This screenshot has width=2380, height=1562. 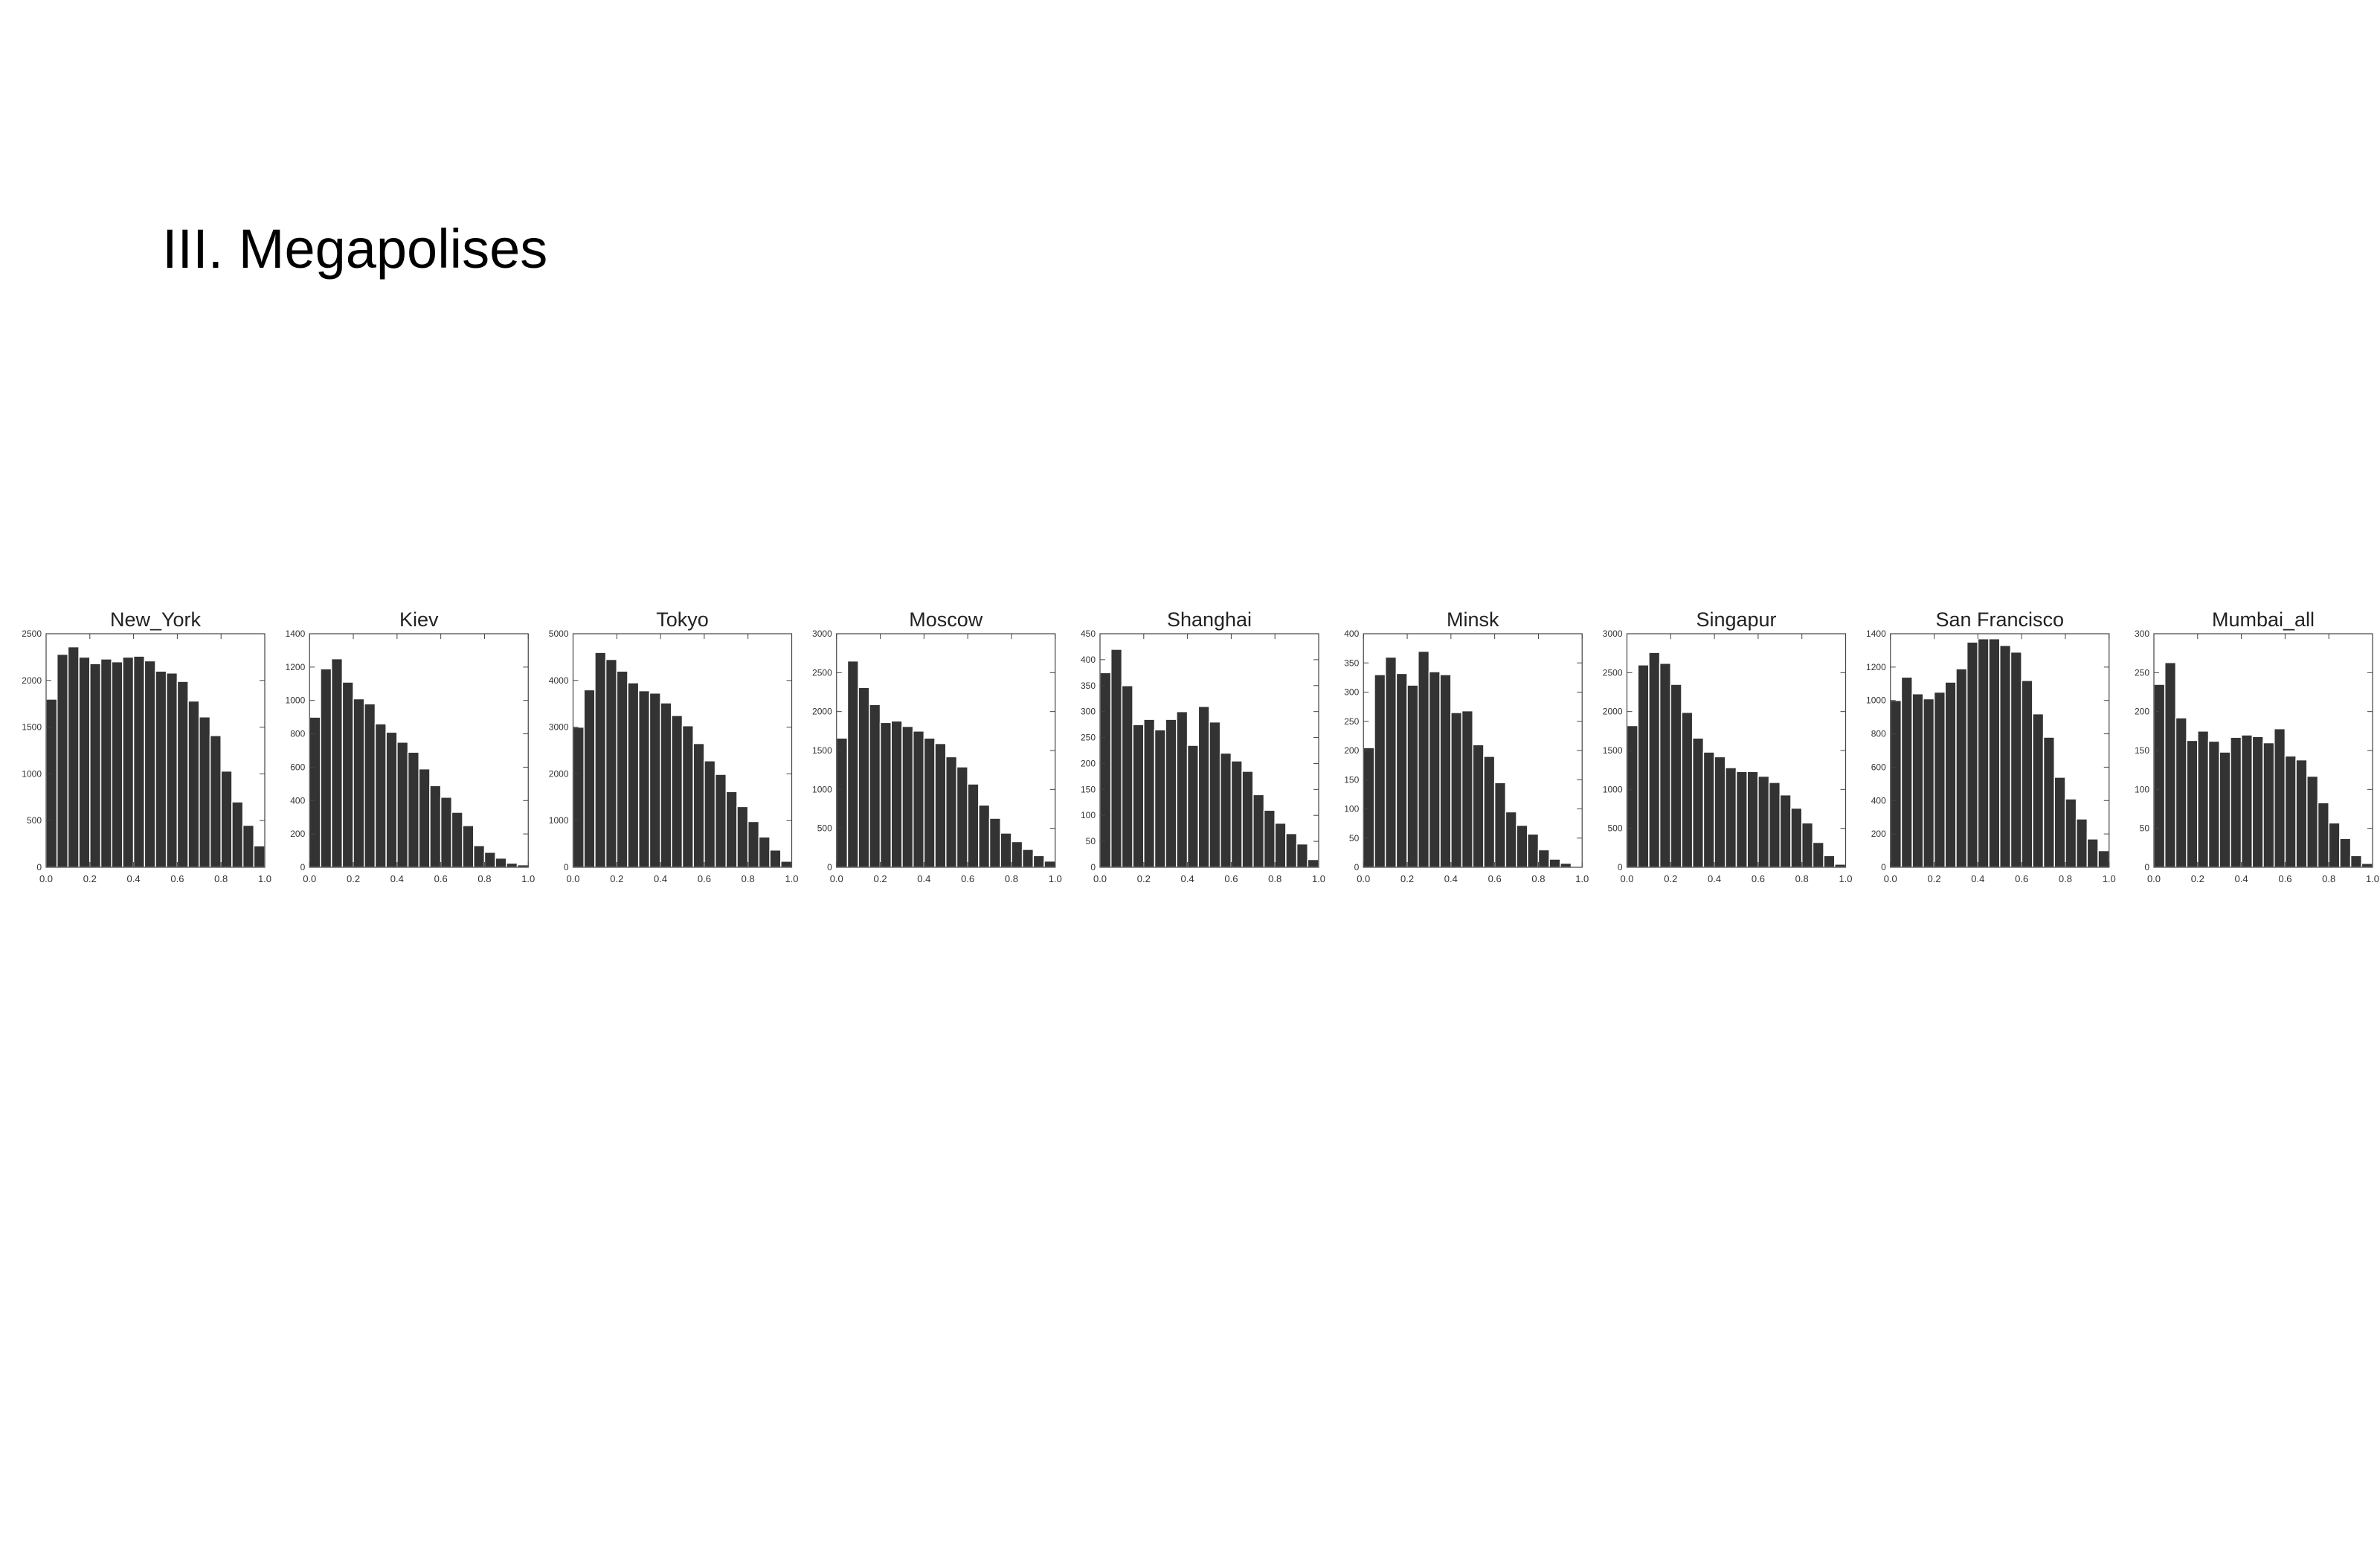 What do you see at coordinates (1613, 634) in the screenshot?
I see `ytick-label-singapur-6: 3000` at bounding box center [1613, 634].